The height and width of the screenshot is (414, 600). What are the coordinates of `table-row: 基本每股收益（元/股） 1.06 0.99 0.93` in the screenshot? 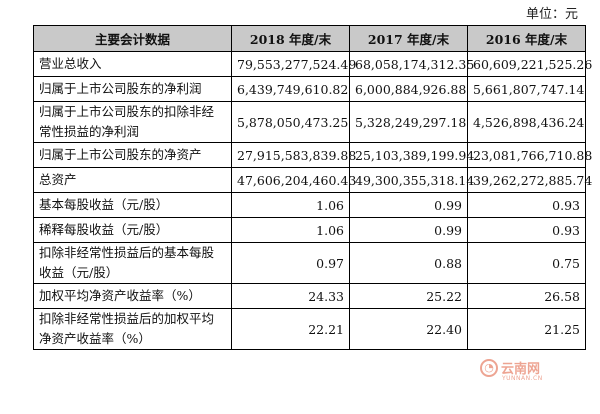 It's located at (309, 205).